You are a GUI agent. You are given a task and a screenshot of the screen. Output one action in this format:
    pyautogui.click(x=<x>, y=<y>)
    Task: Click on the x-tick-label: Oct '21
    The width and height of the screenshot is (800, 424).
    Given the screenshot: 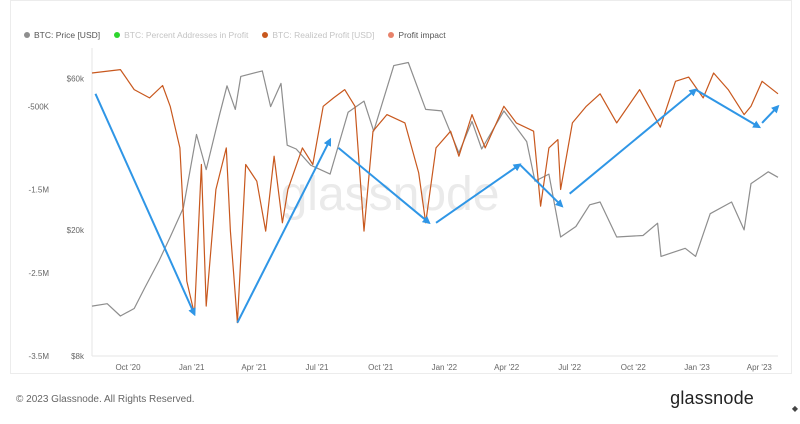 What is the action you would take?
    pyautogui.click(x=381, y=367)
    